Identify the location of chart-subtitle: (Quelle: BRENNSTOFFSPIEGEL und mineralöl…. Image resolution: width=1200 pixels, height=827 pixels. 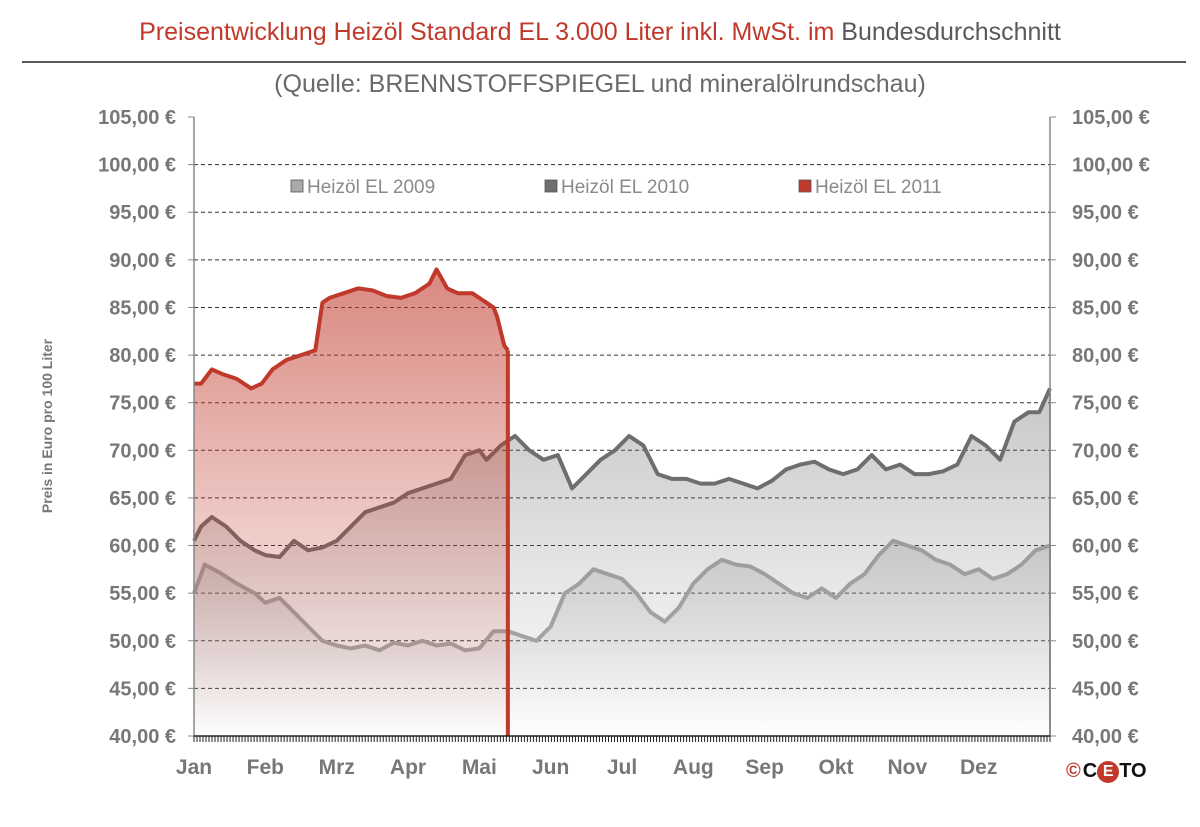
(600, 84).